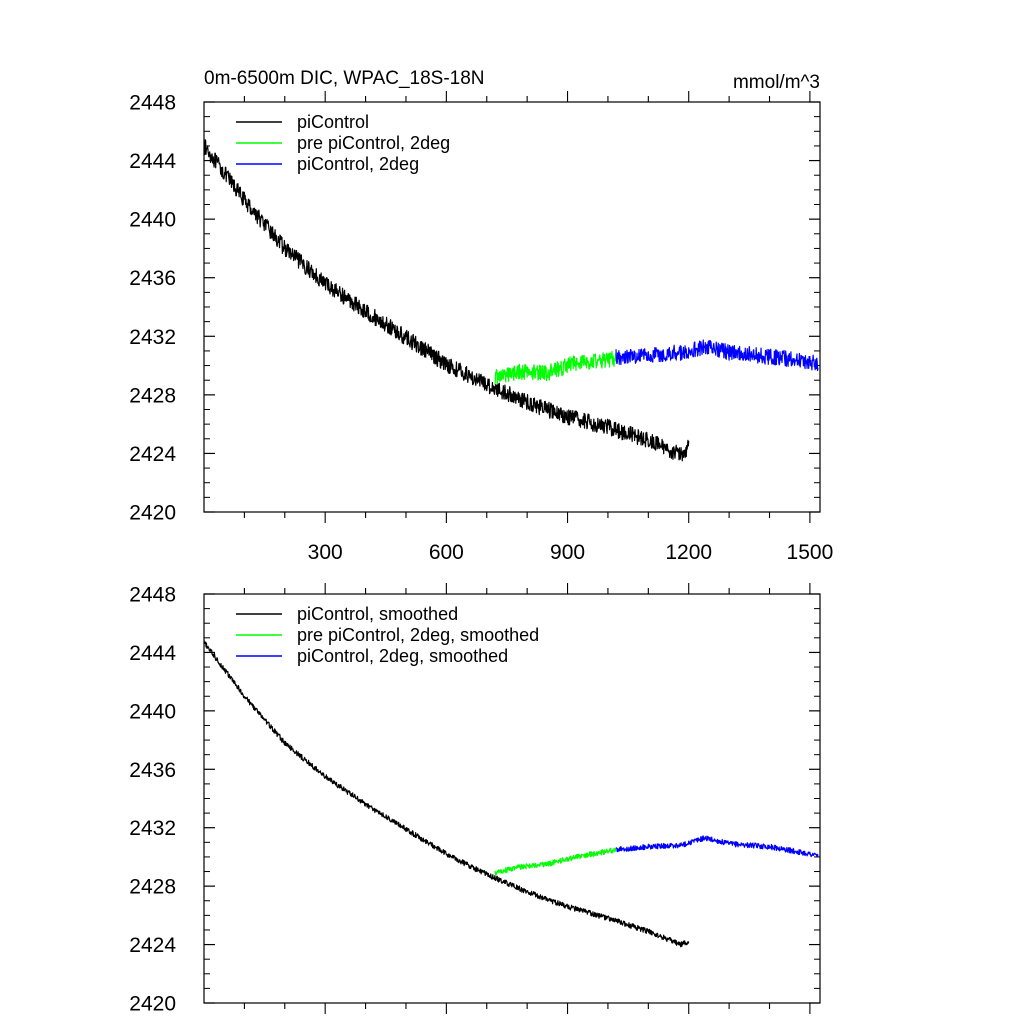  Describe the element at coordinates (377, 614) in the screenshot. I see `legend-label: piControl, smoothed` at that location.